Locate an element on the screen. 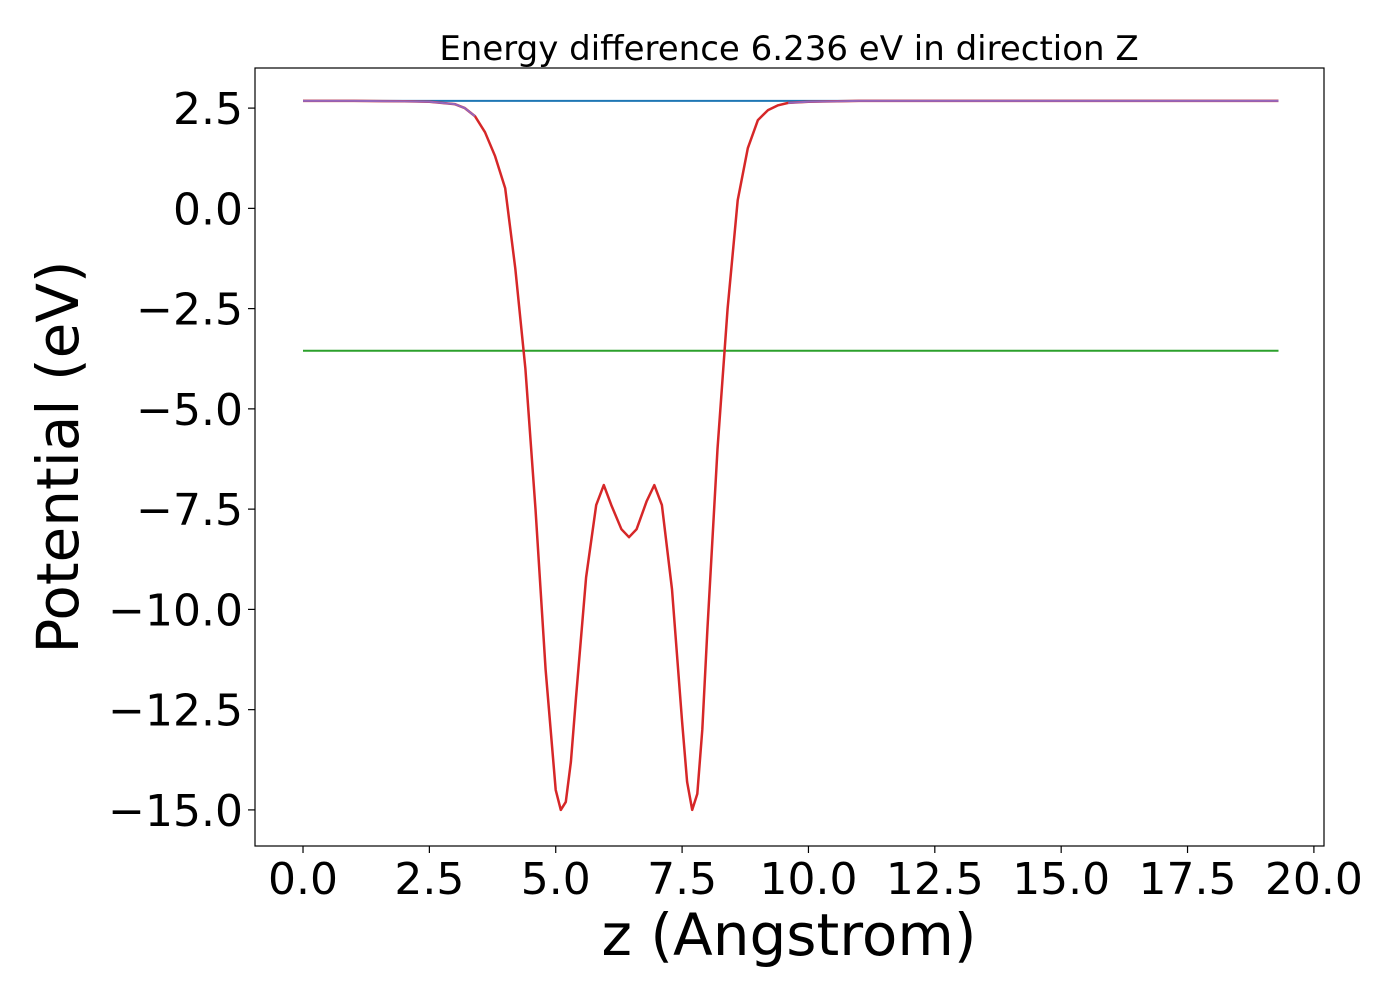 This screenshot has width=1400, height=1000. x-tick-label: 17.5 is located at coordinates (1188, 879).